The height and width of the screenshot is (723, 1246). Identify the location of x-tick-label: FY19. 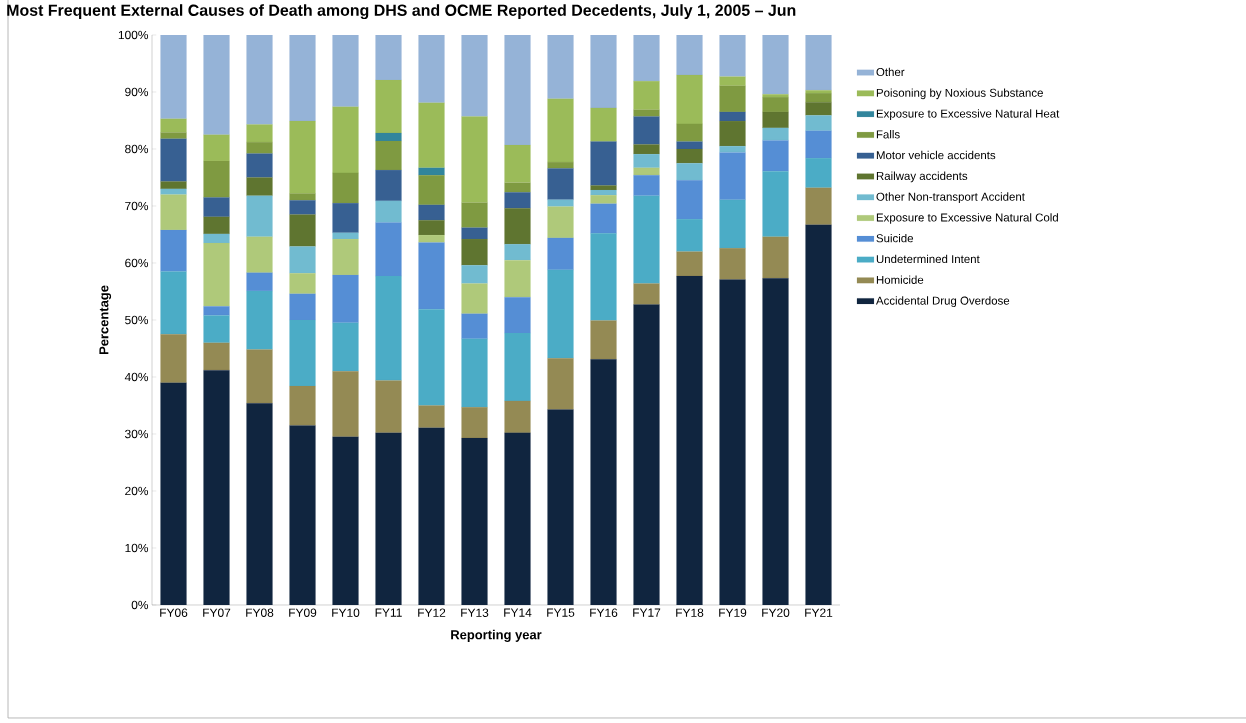
(733, 612).